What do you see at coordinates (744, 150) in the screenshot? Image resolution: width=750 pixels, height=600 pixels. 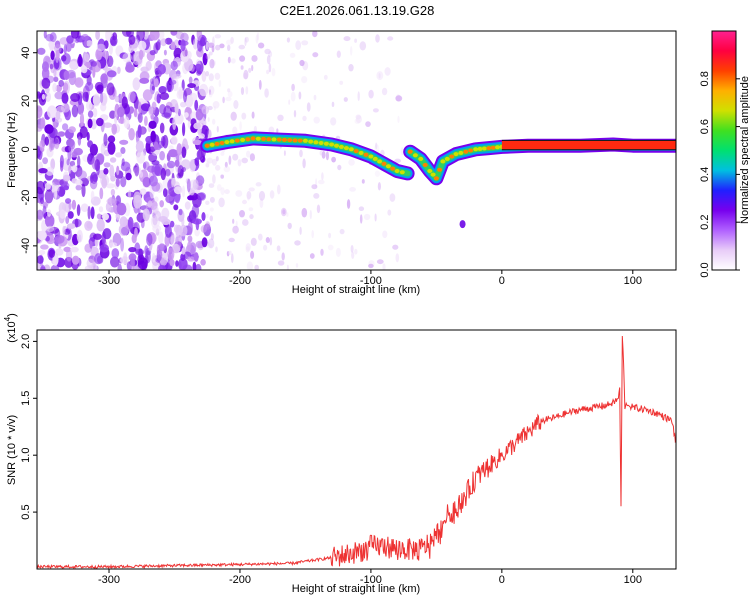 I see `colorbar-label: Normalized spectral amplitude` at bounding box center [744, 150].